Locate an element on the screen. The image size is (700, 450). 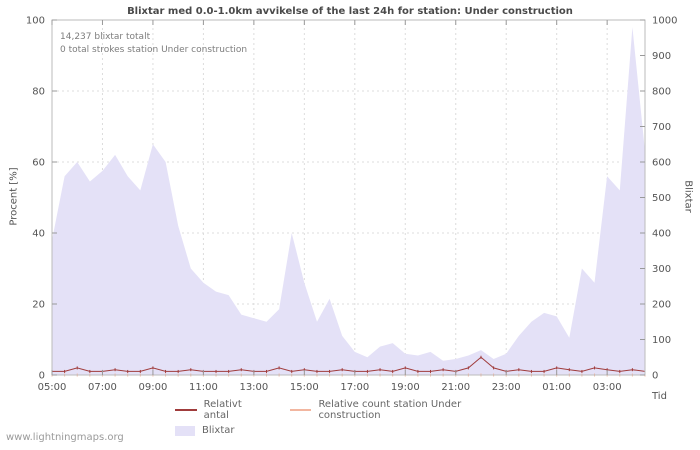
relativt-antal-line-swatch-icon is located at coordinates (186, 410).